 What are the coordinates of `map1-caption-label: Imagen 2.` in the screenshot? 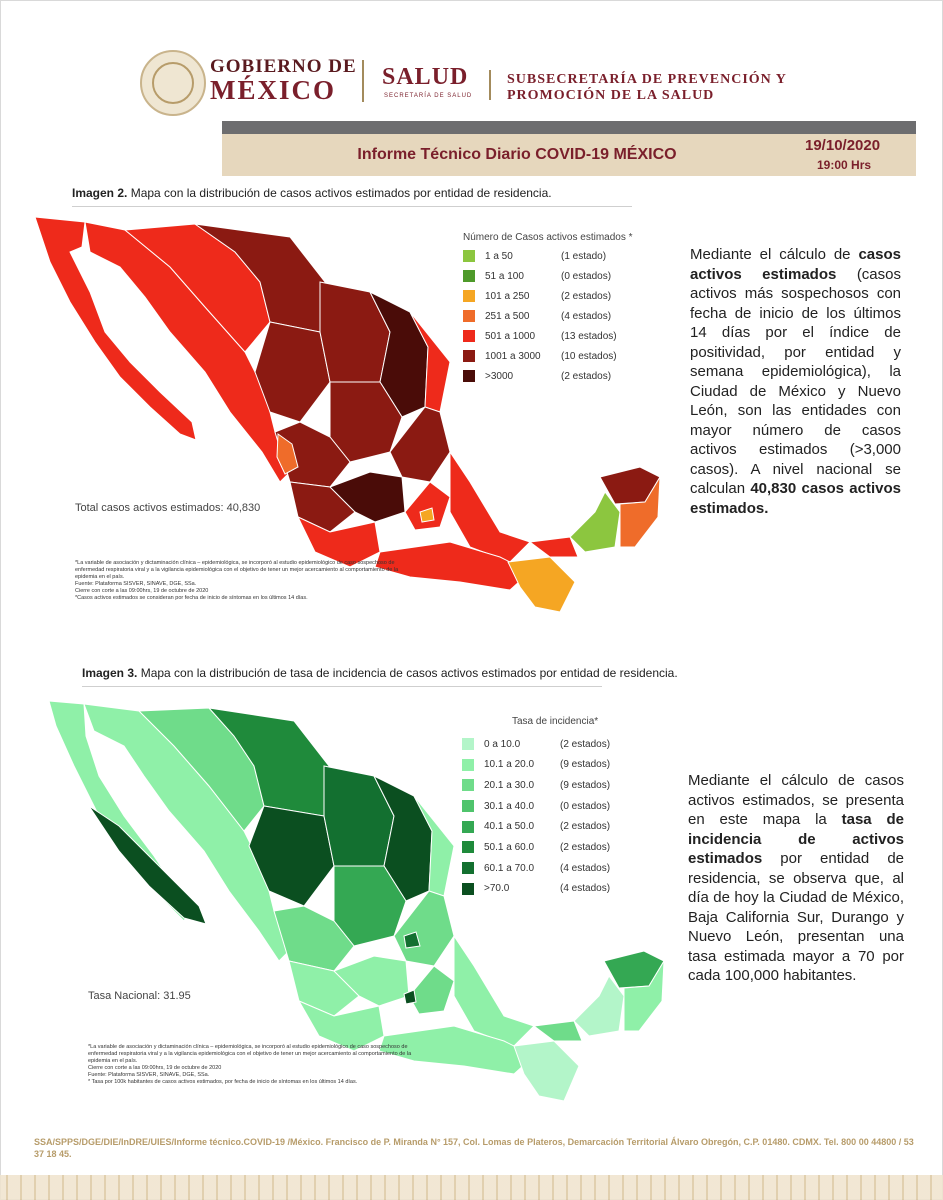 It's located at (100, 193).